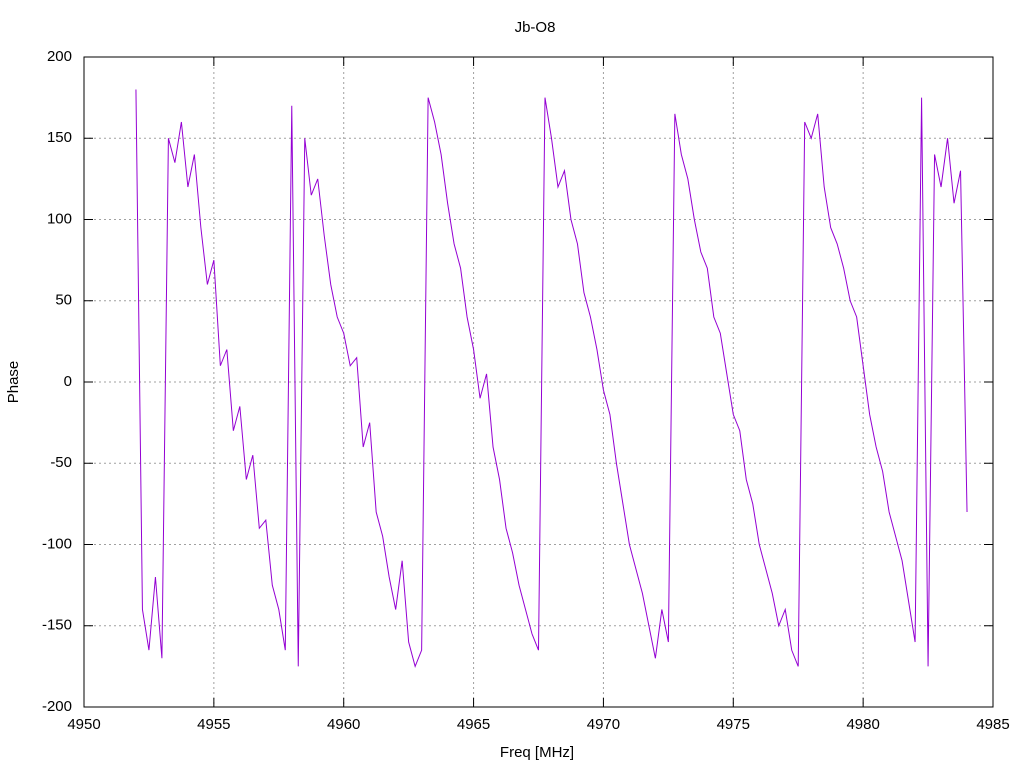  What do you see at coordinates (63, 300) in the screenshot?
I see `y-tick-label: 50` at bounding box center [63, 300].